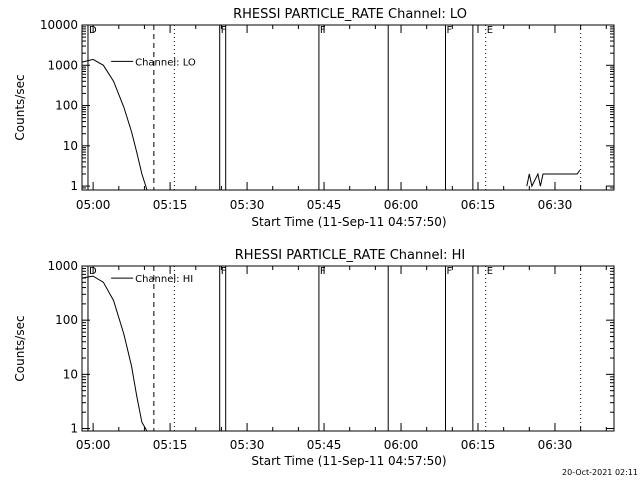  What do you see at coordinates (350, 255) in the screenshot?
I see `chart-title: RHESSI PARTICLE_RATE Channel: HI` at bounding box center [350, 255].